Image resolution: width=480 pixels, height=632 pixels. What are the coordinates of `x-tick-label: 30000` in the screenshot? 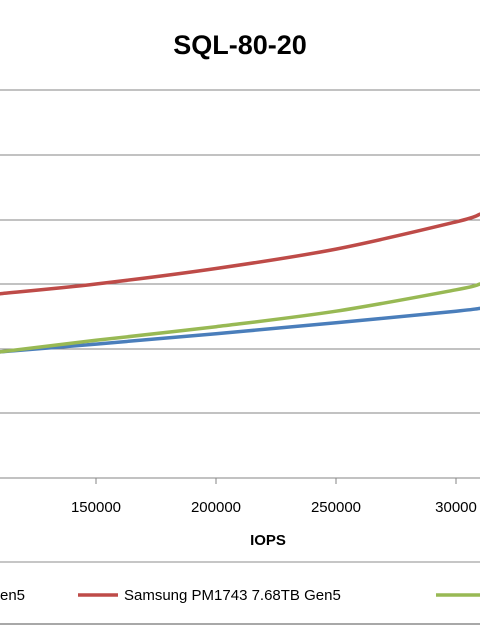 It's located at (456, 507).